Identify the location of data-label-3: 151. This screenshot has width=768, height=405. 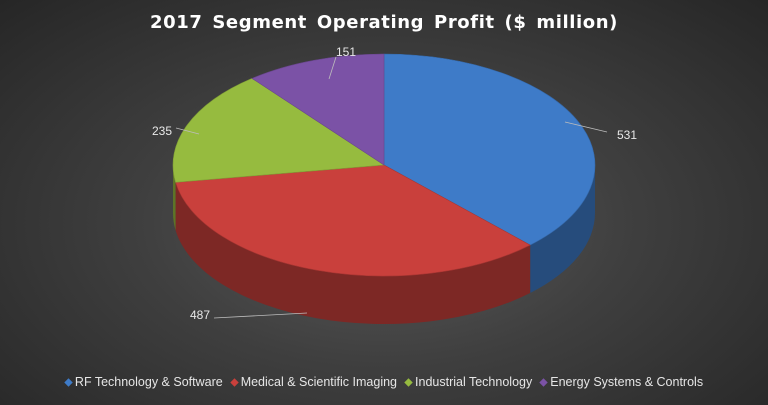
(346, 52).